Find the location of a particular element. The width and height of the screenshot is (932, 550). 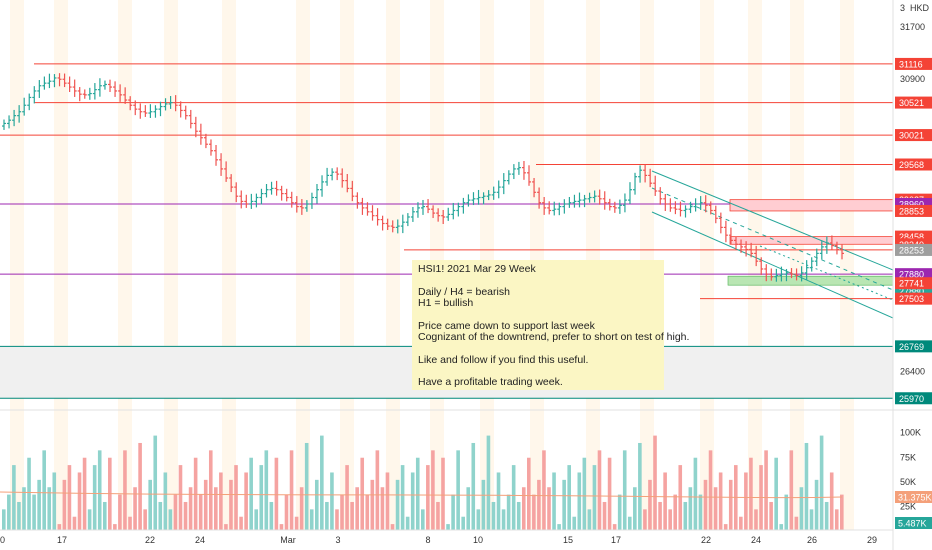

channel-bottom is located at coordinates (772, 265).